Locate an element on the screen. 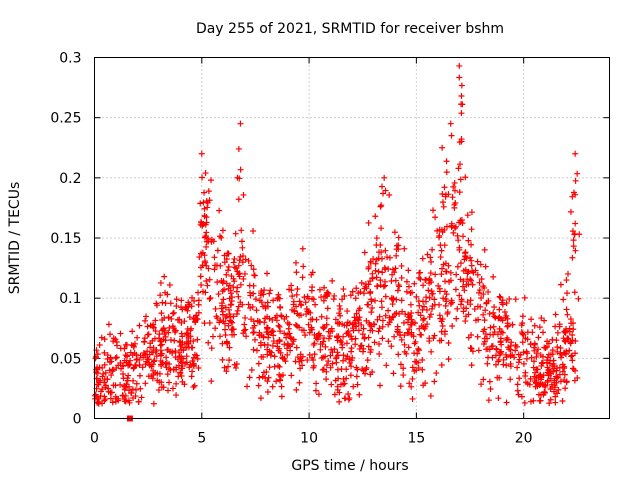 This screenshot has width=640, height=480. y-tick-label: 0.3 is located at coordinates (70, 59).